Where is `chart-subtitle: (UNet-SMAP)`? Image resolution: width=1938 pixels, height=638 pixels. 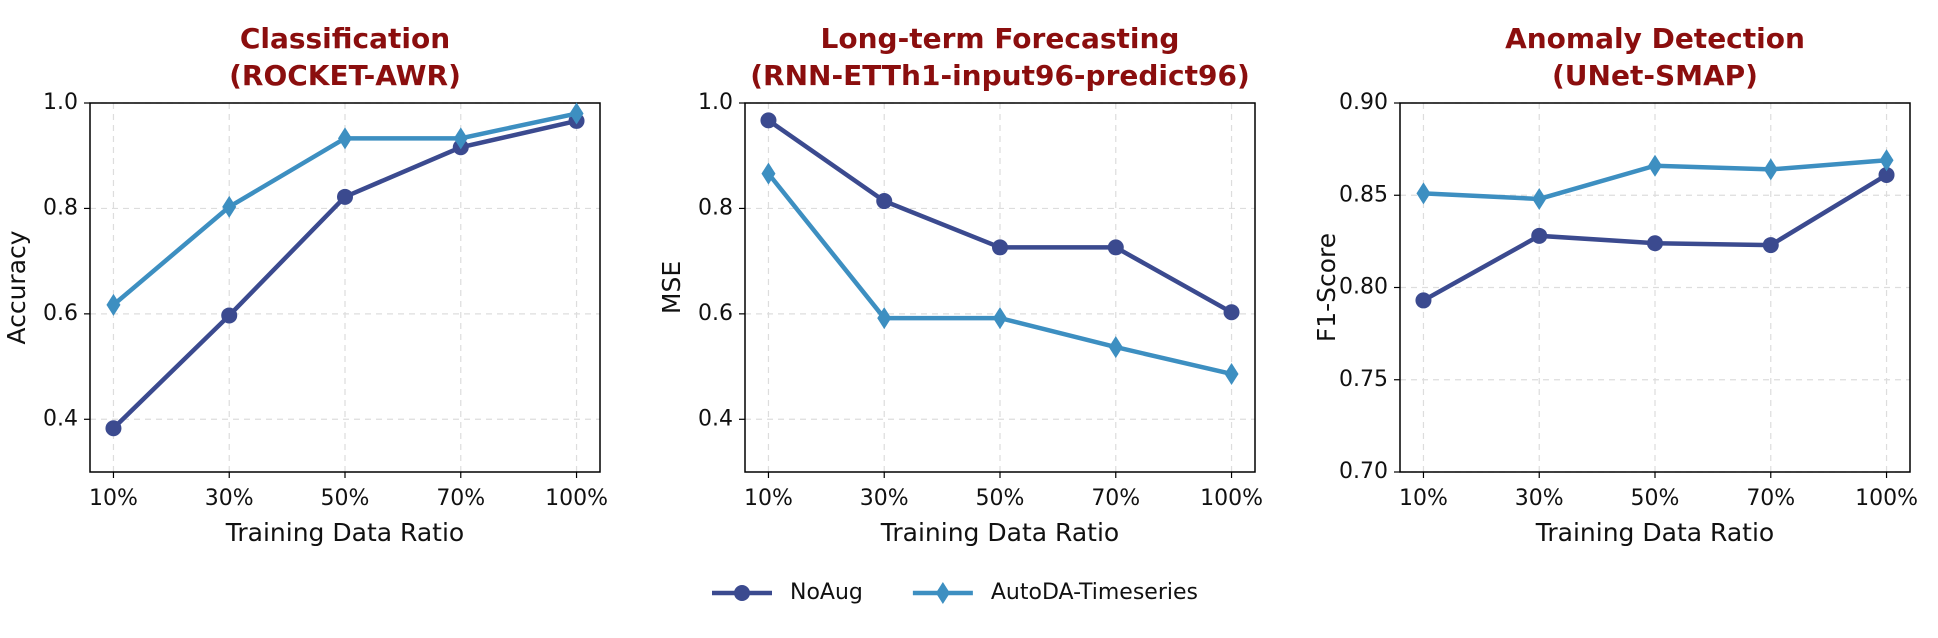 chart-subtitle: (UNet-SMAP) is located at coordinates (1655, 75).